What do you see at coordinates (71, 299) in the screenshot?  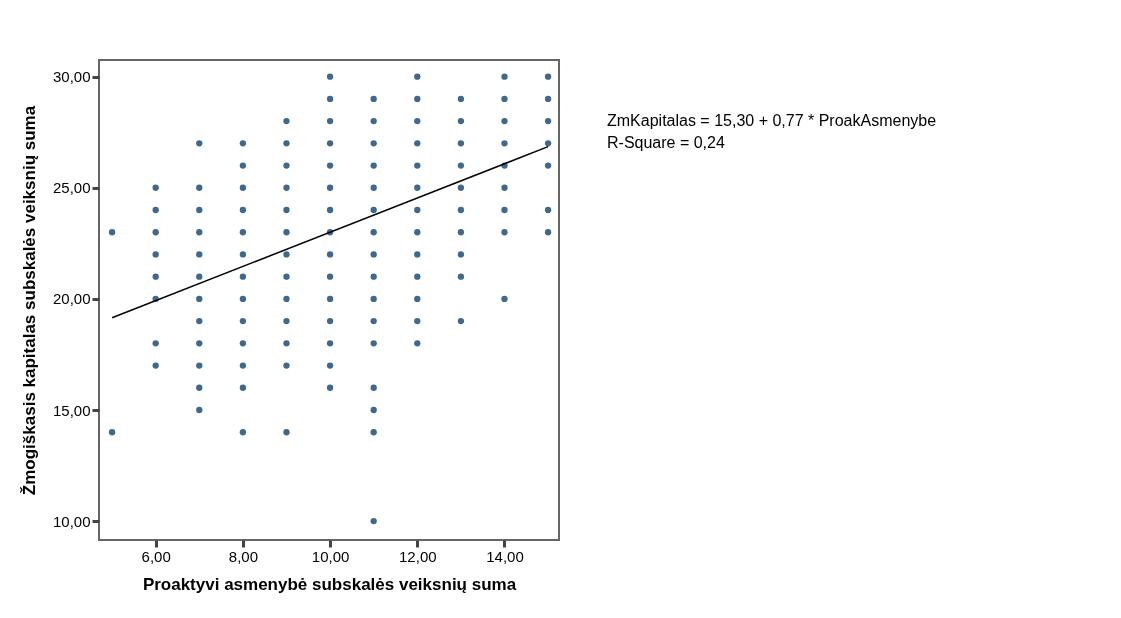 I see `y-tick-label: 20,00` at bounding box center [71, 299].